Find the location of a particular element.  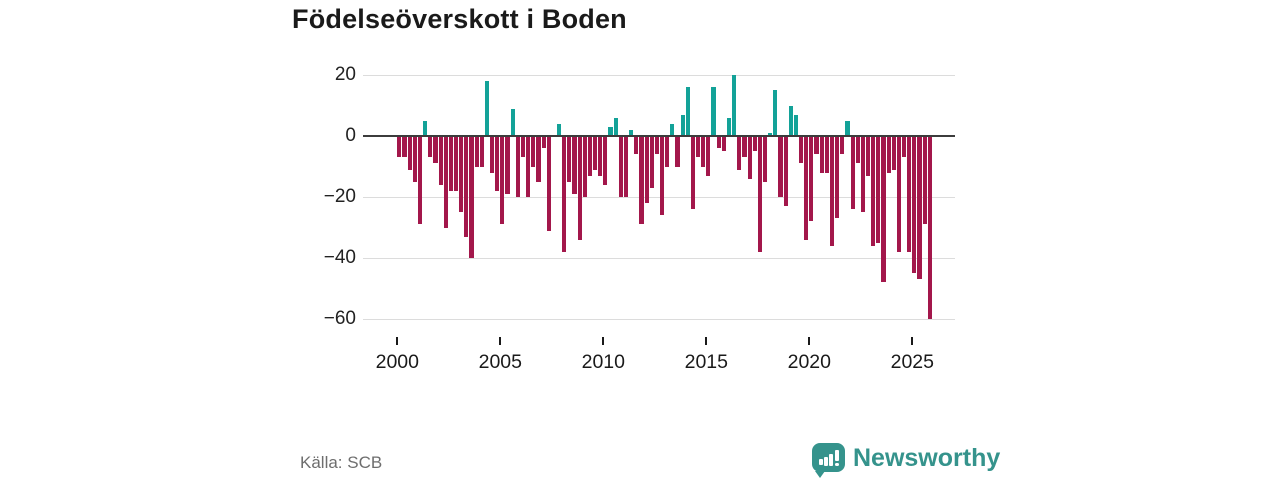

bar-chart-speech-bubble-icon is located at coordinates (828, 460).